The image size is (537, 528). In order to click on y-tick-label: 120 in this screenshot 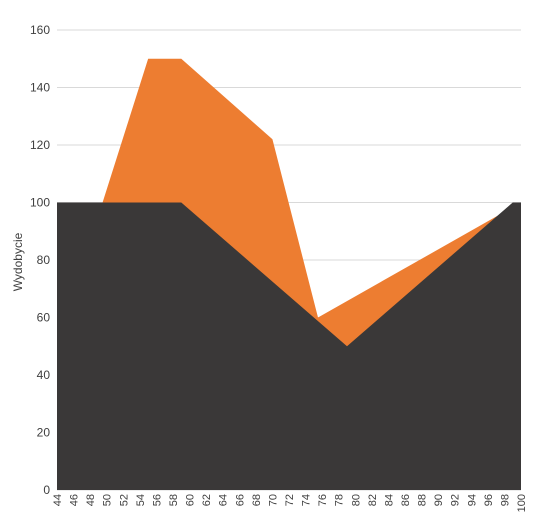, I will do `click(40, 145)`.